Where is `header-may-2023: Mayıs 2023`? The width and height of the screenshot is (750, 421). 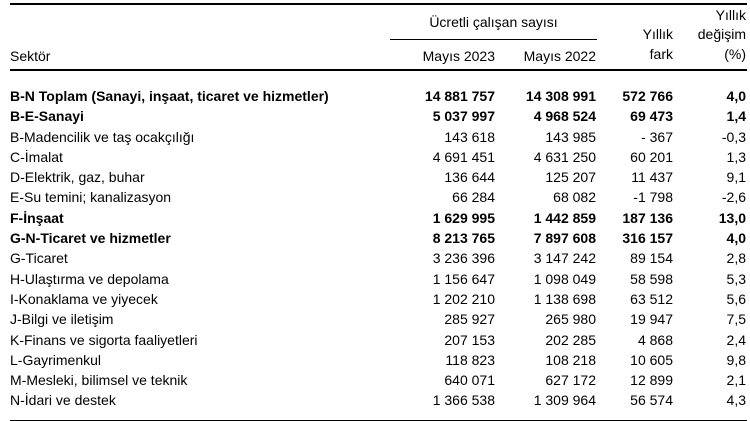 header-may-2023: Mayıs 2023 is located at coordinates (443, 55).